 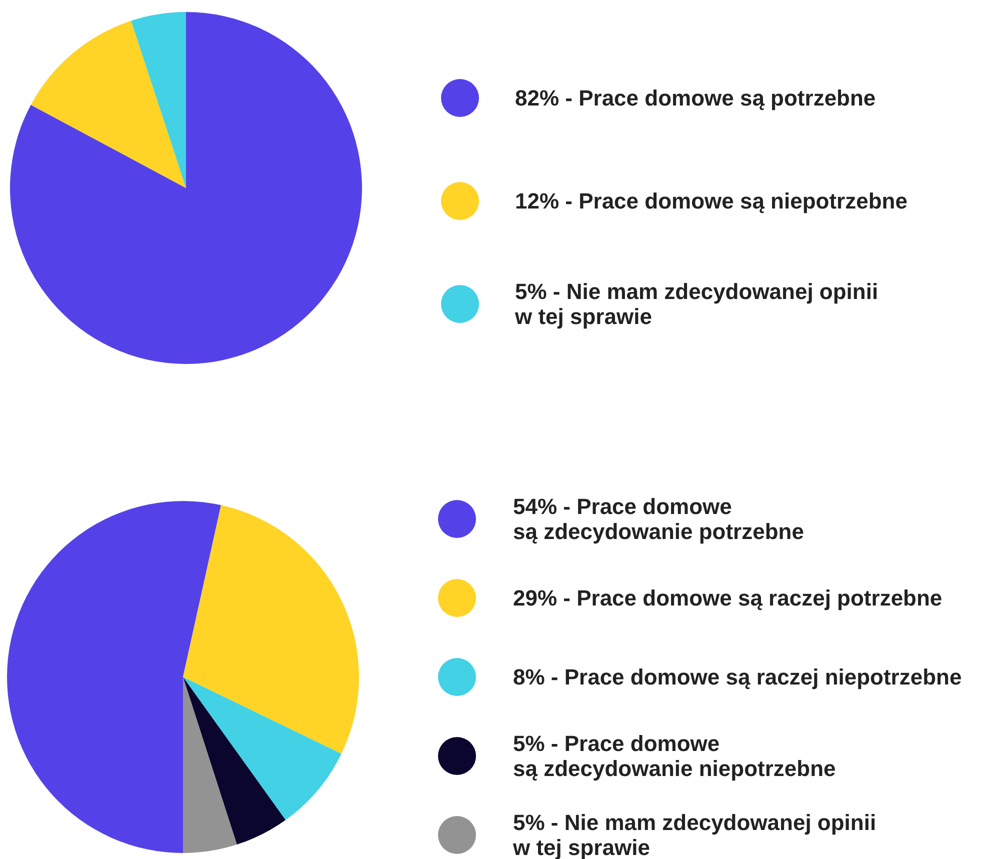 I want to click on legend-label: 5% - Nie mam zdecydowanej opinii w tej sprawie, so click(x=696, y=304).